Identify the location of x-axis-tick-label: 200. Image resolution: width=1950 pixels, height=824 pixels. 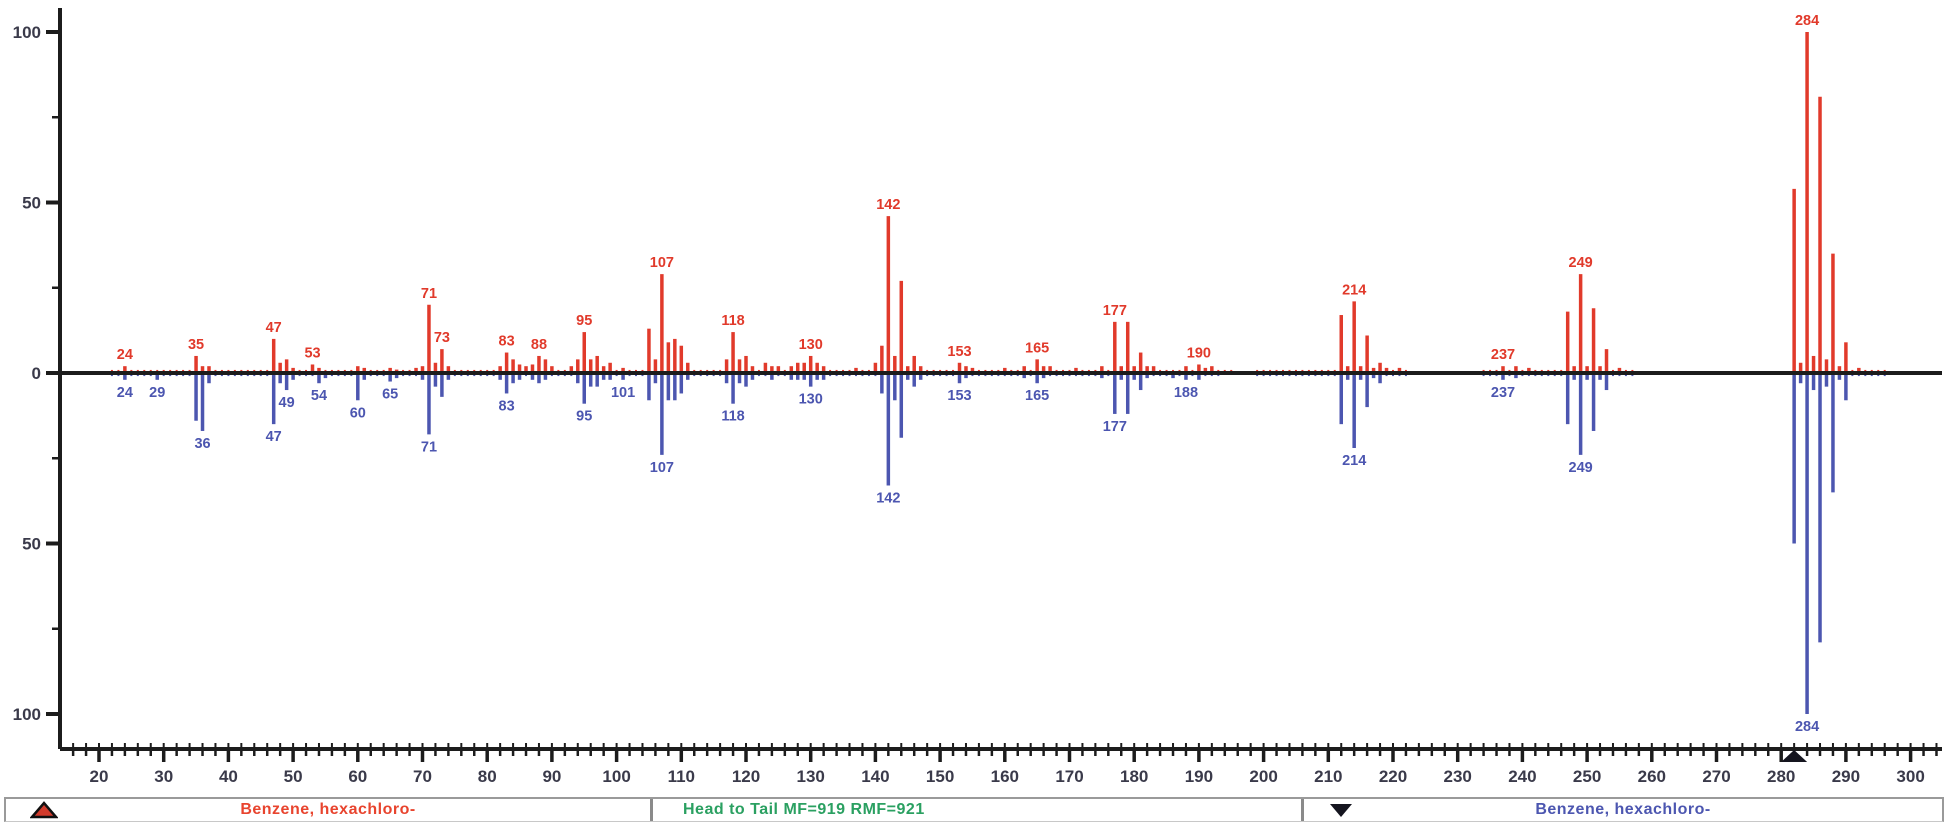
(1263, 776).